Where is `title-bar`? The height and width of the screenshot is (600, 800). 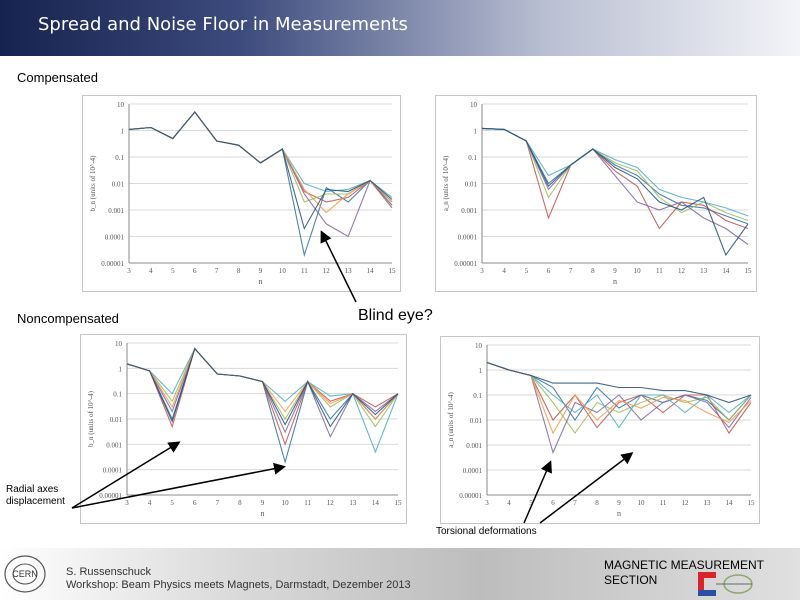
title-bar is located at coordinates (400, 28).